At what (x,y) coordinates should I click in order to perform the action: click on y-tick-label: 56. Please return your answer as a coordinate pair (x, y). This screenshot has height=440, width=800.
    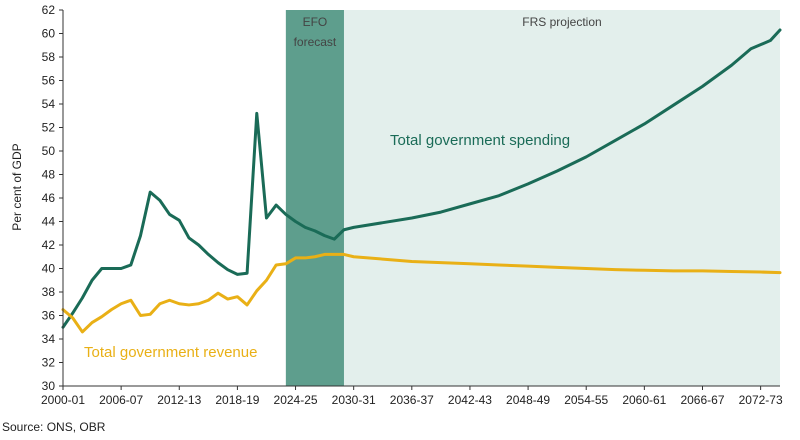
    Looking at the image, I should click on (49, 81).